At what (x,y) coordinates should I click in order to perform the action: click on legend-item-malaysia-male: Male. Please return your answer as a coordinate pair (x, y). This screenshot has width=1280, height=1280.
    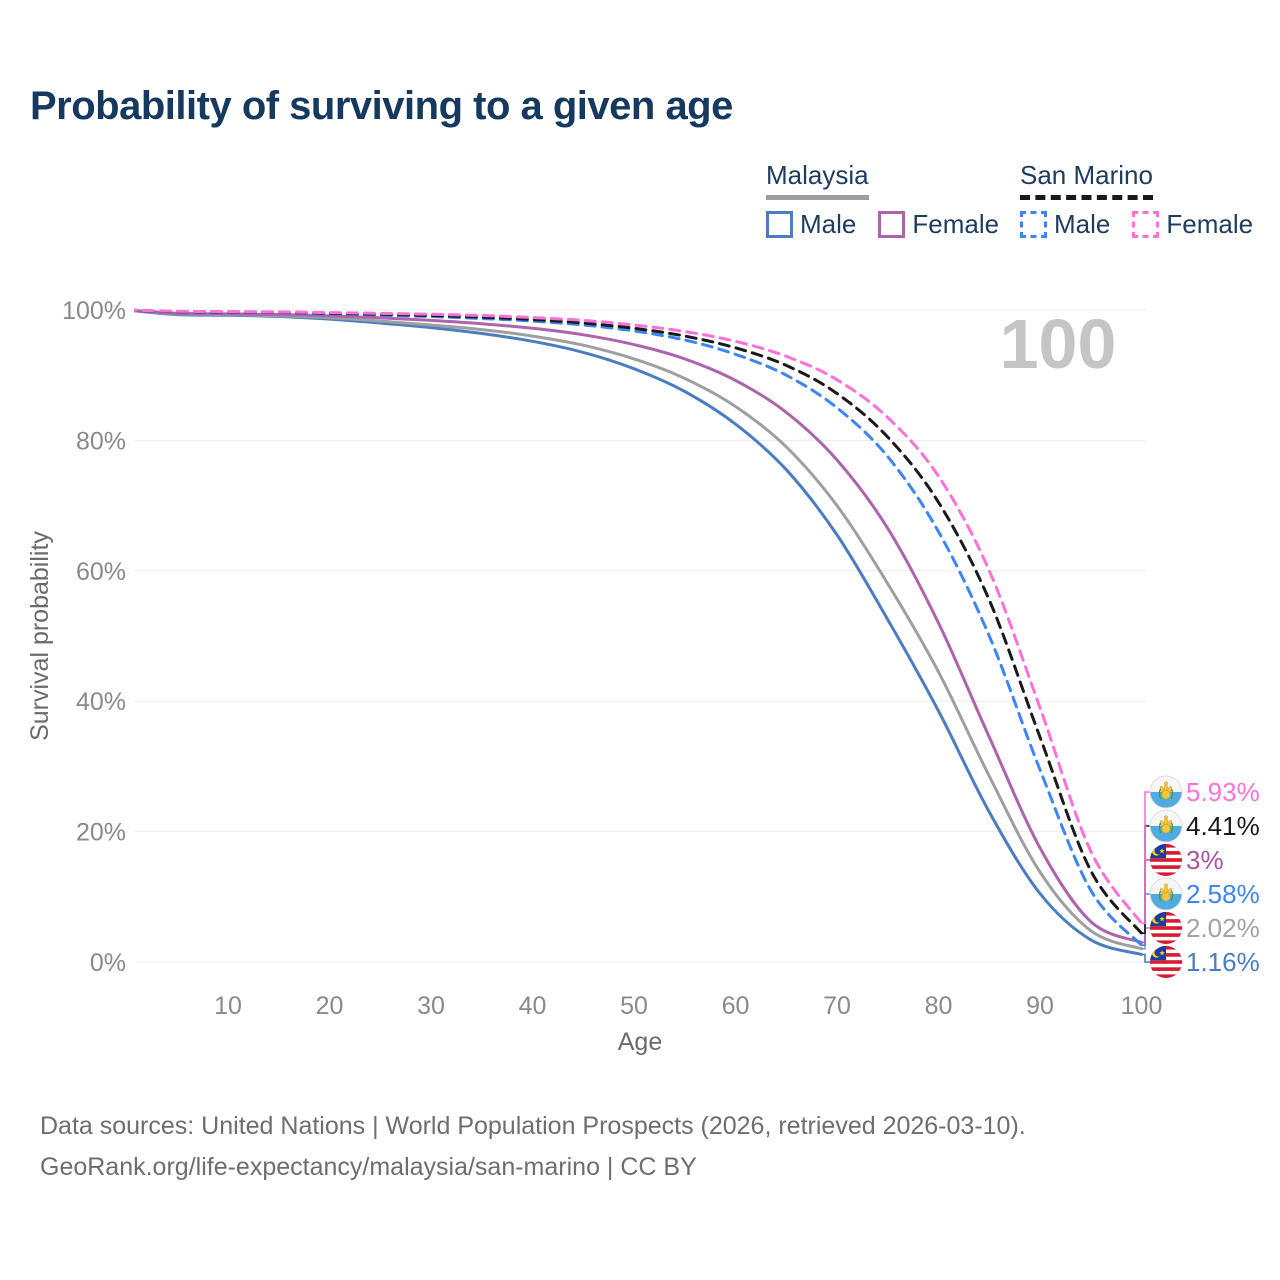
    Looking at the image, I should click on (811, 224).